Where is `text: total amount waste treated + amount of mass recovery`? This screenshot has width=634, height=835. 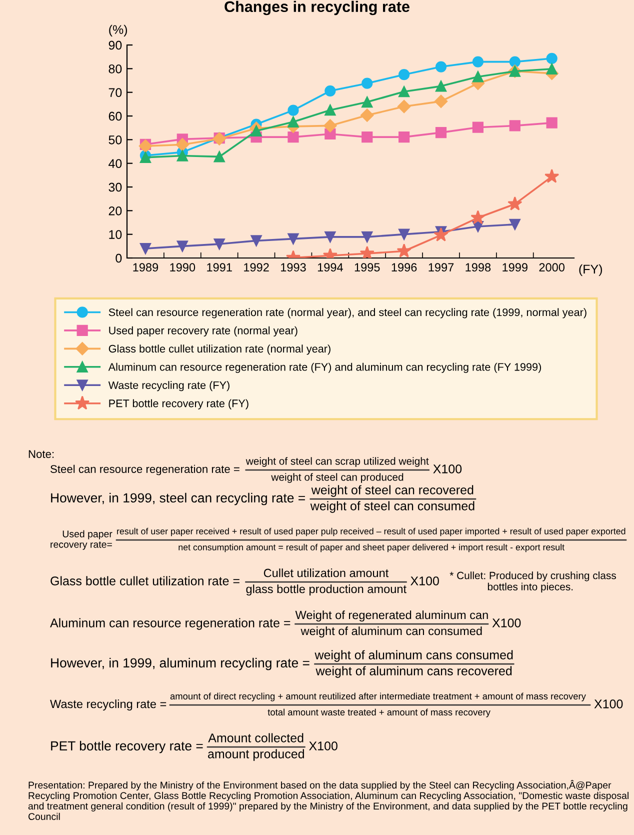
text: total amount waste treated + amount of mass recovery is located at coordinates (379, 713).